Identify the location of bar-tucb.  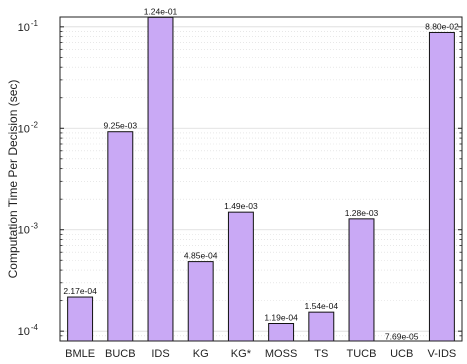
(361, 280).